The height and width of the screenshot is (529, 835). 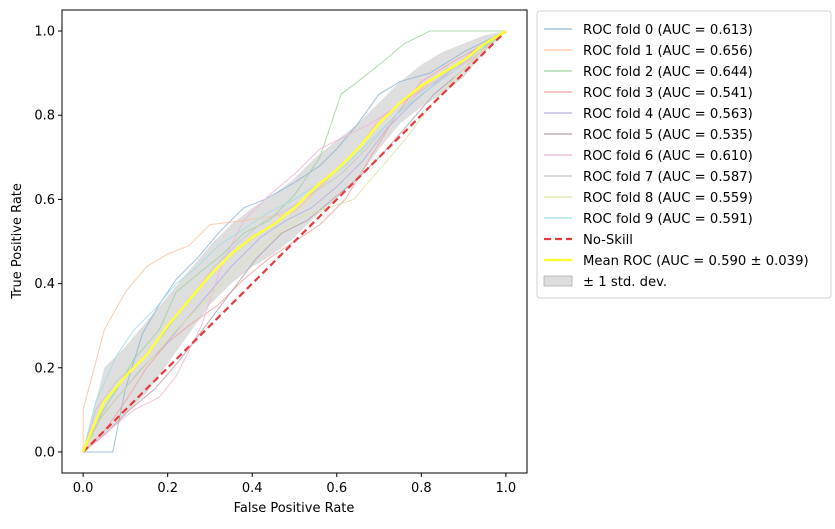 I want to click on legend-label: ROC fold 4 (AUC = 0.563), so click(x=668, y=114).